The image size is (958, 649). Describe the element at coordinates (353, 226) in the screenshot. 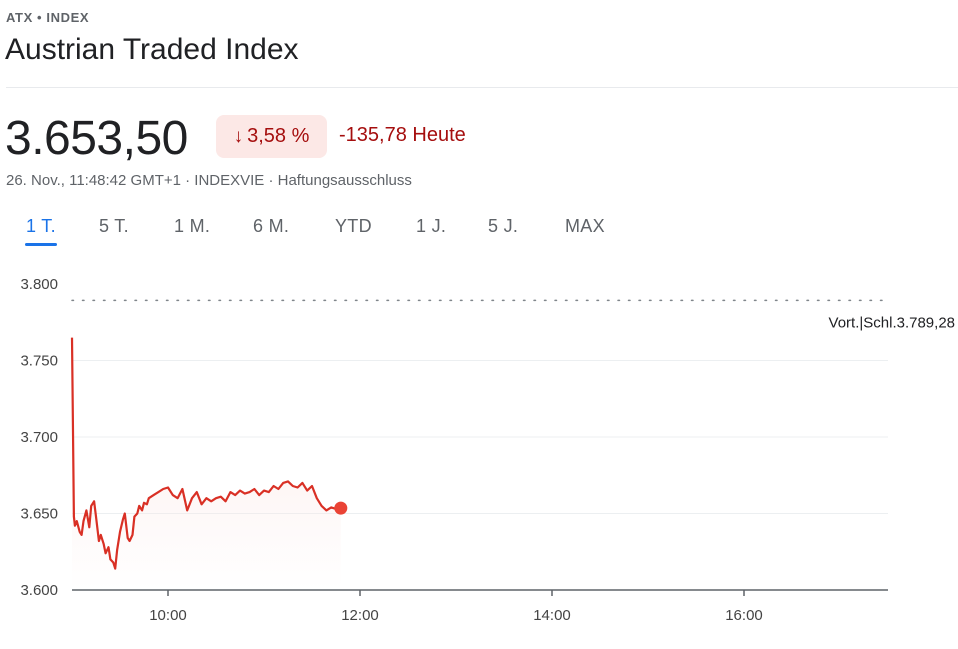

I see `tab-ytd: YTD` at that location.